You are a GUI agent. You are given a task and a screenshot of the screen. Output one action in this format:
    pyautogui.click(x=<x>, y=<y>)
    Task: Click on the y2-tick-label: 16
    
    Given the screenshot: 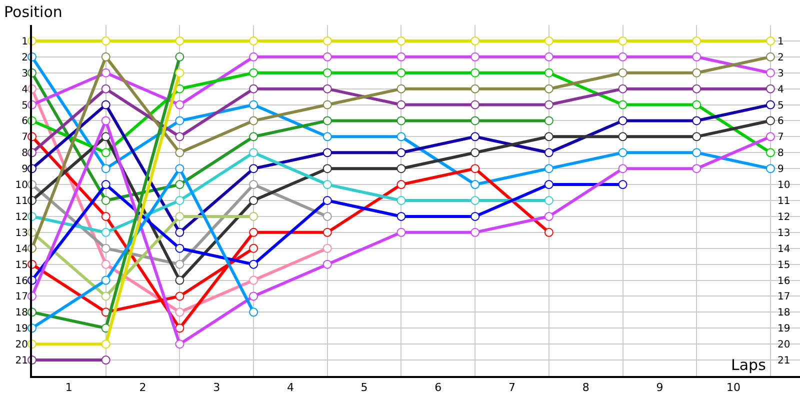 What is the action you would take?
    pyautogui.click(x=783, y=281)
    